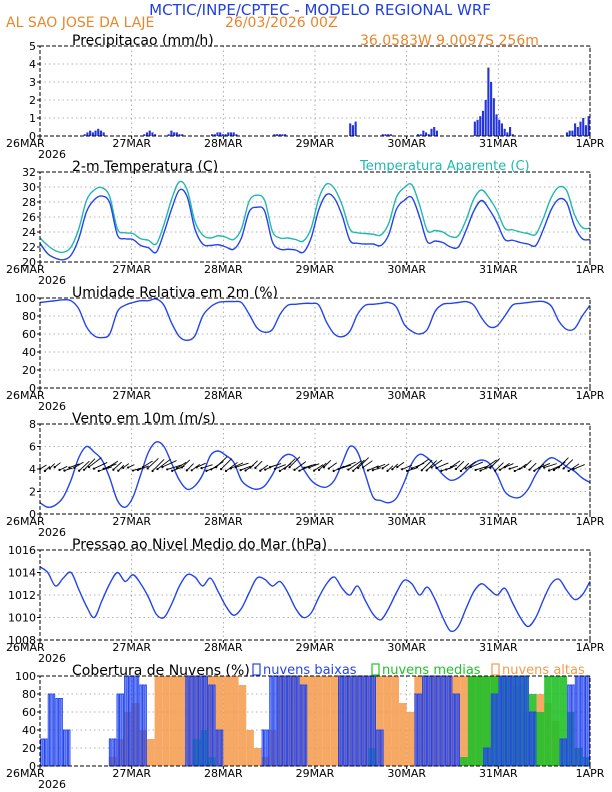  I want to click on year-label: 2026, so click(52, 406).